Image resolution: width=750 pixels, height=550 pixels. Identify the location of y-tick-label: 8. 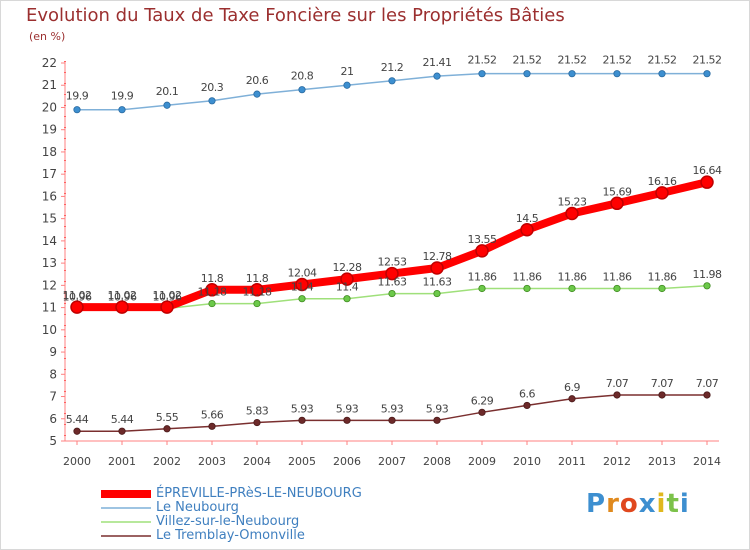
(53, 374).